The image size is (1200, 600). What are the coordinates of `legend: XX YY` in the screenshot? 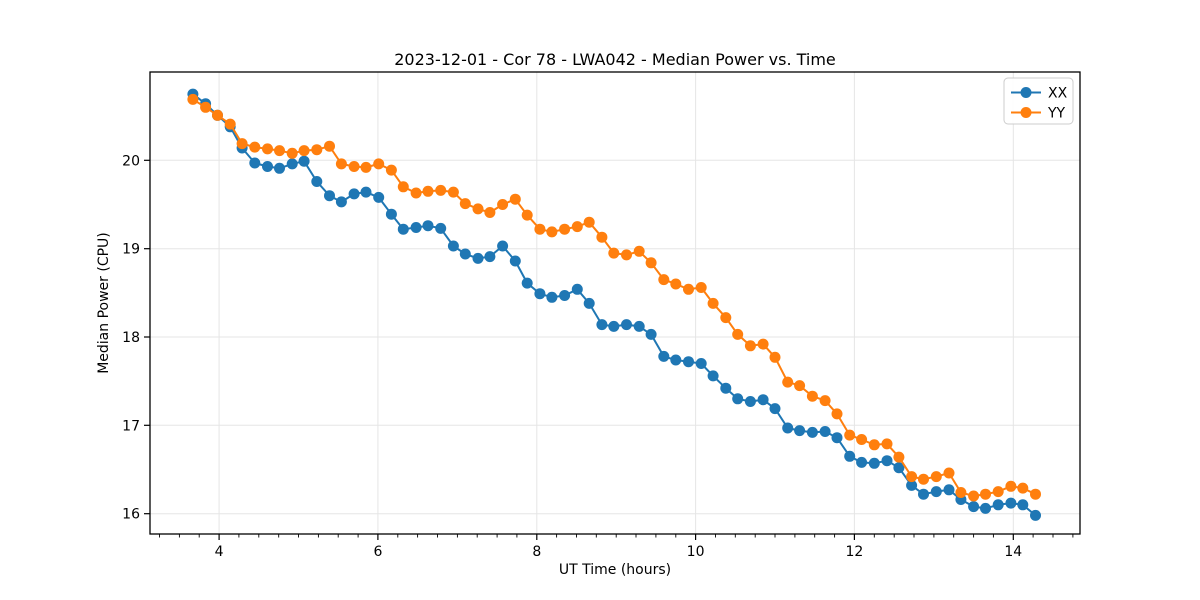 It's located at (1038, 101).